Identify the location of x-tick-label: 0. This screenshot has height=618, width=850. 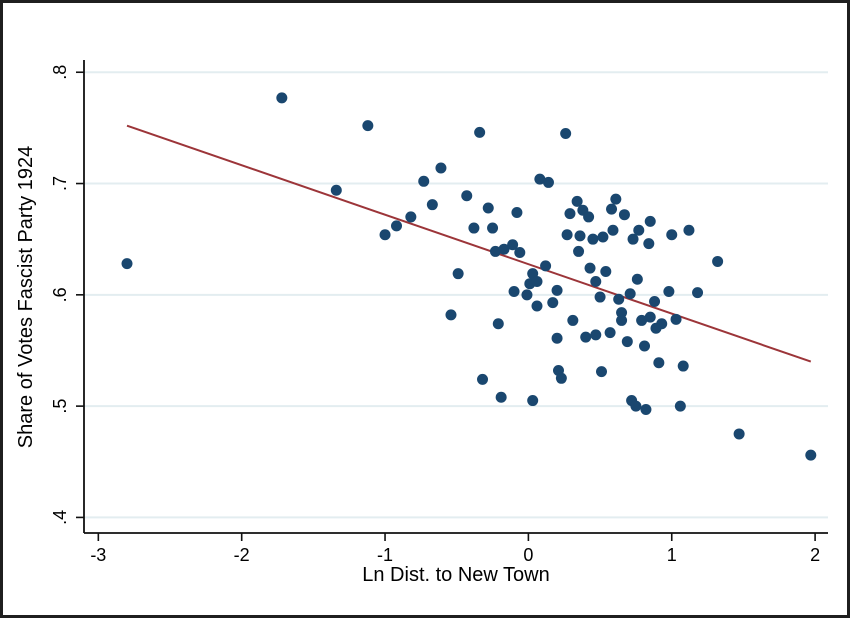
(528, 555).